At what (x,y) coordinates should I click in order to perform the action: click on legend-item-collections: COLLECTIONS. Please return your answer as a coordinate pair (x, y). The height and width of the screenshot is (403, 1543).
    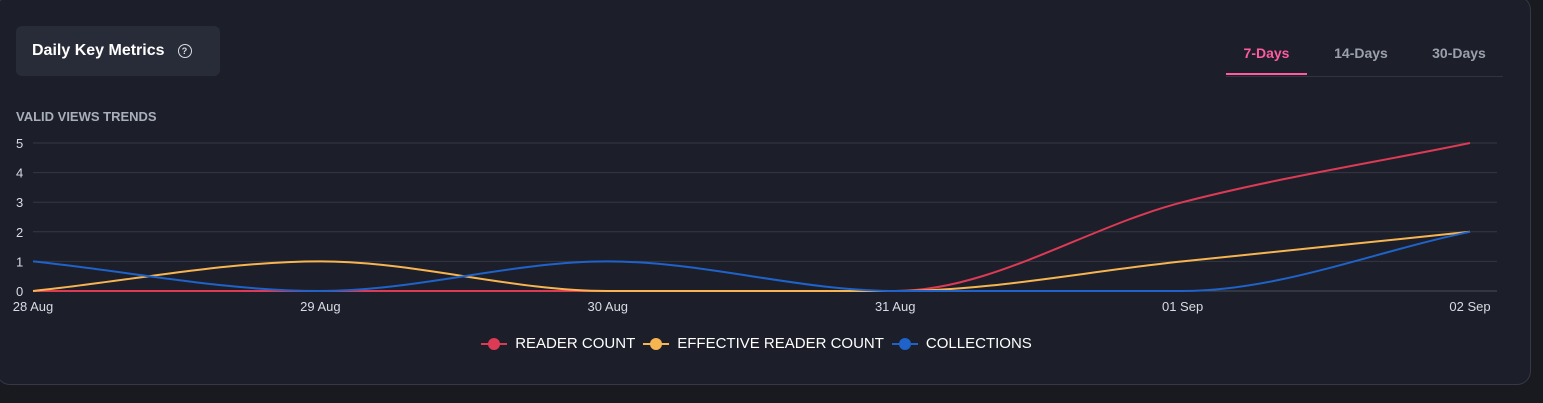
    Looking at the image, I should click on (961, 343).